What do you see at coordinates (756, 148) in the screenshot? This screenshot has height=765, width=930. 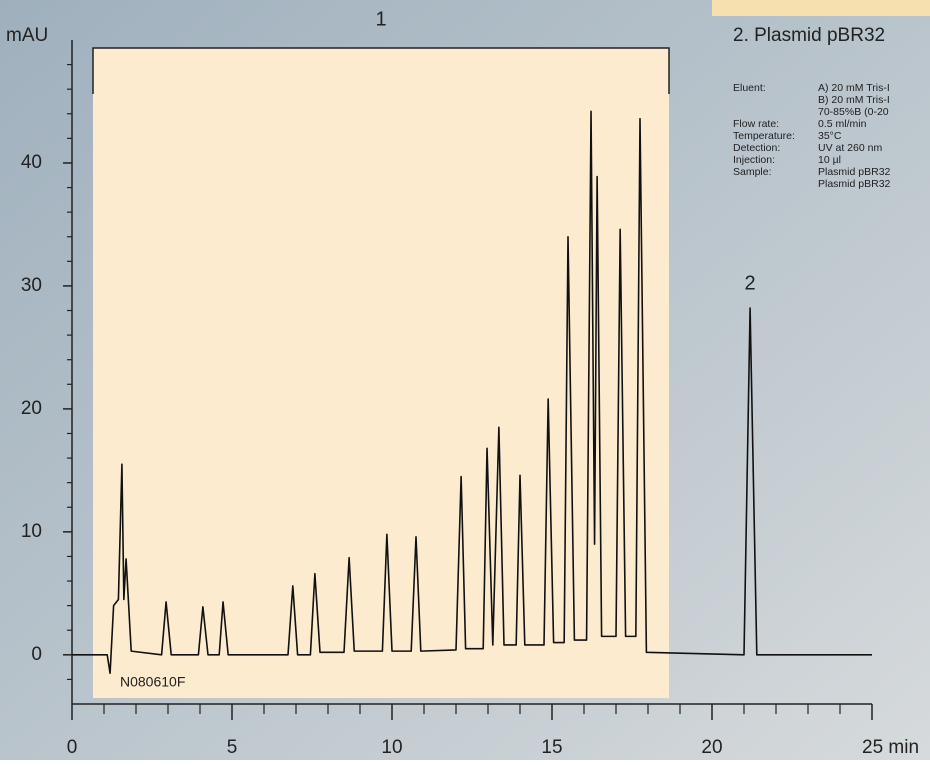 I see `condition-label: Detection:` at bounding box center [756, 148].